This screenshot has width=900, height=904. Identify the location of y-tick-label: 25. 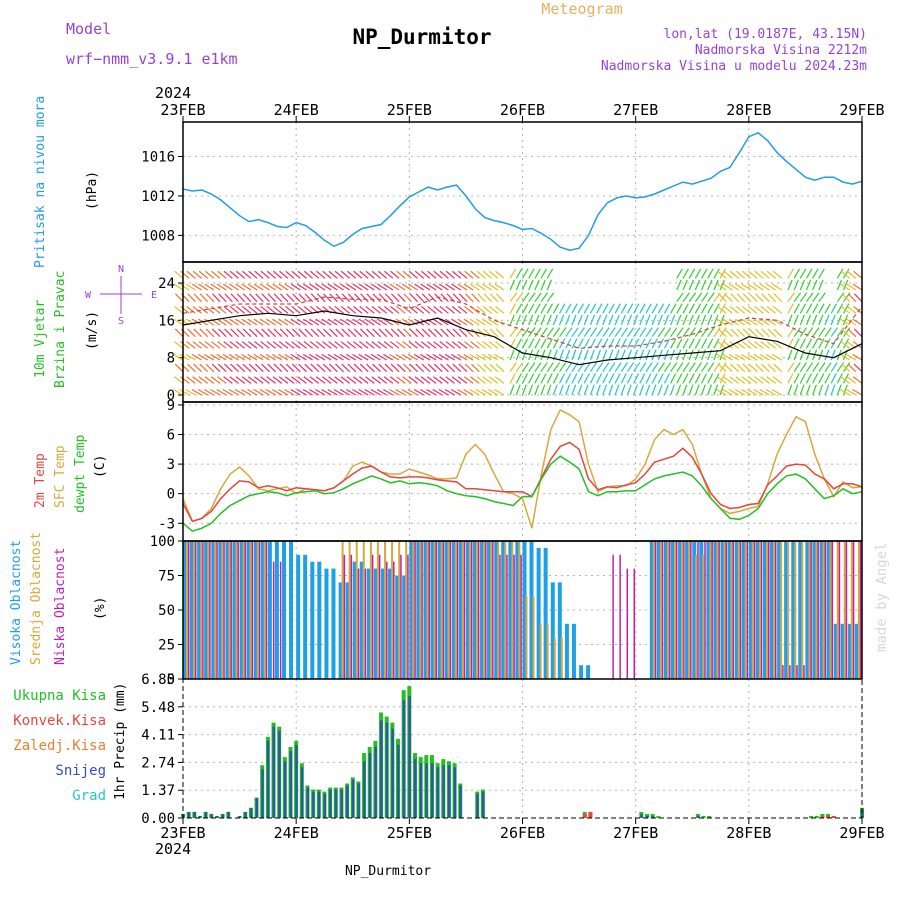
(166, 646).